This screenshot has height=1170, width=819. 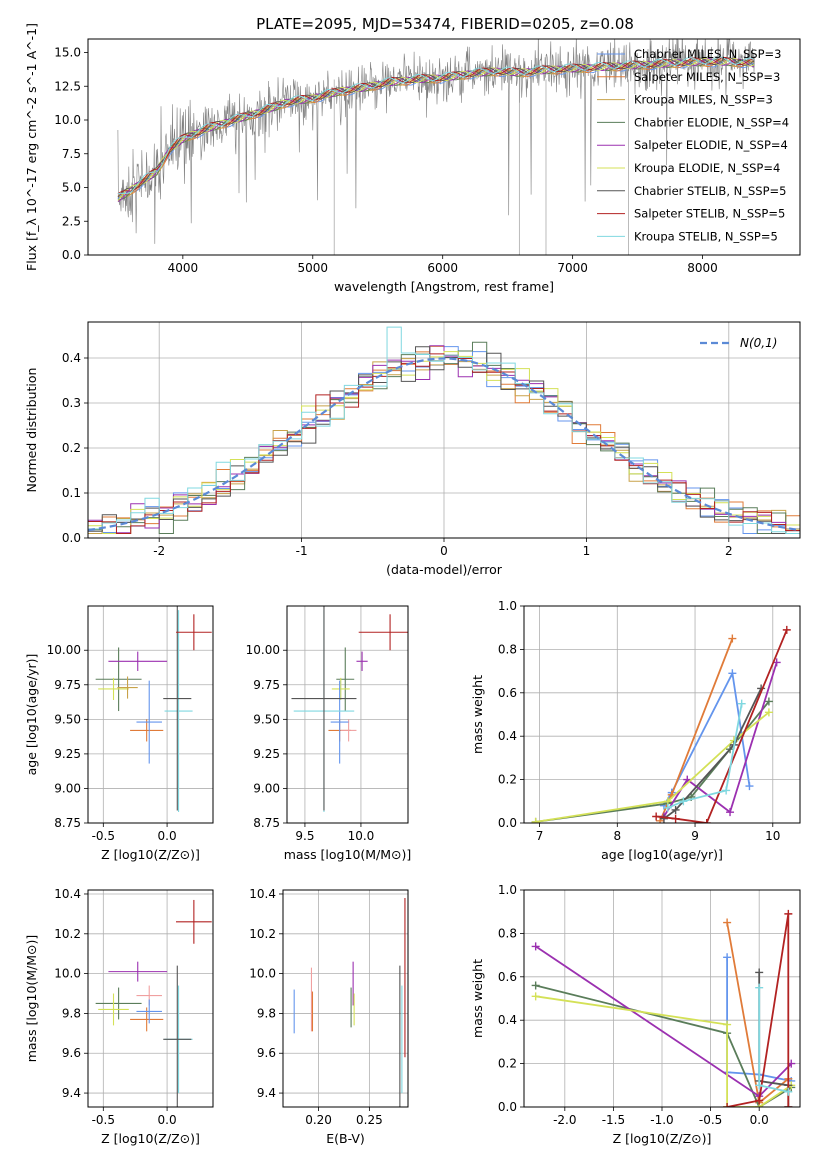 What do you see at coordinates (709, 214) in the screenshot?
I see `legend-entry: Salpeter STELIB, N_SSP=5` at bounding box center [709, 214].